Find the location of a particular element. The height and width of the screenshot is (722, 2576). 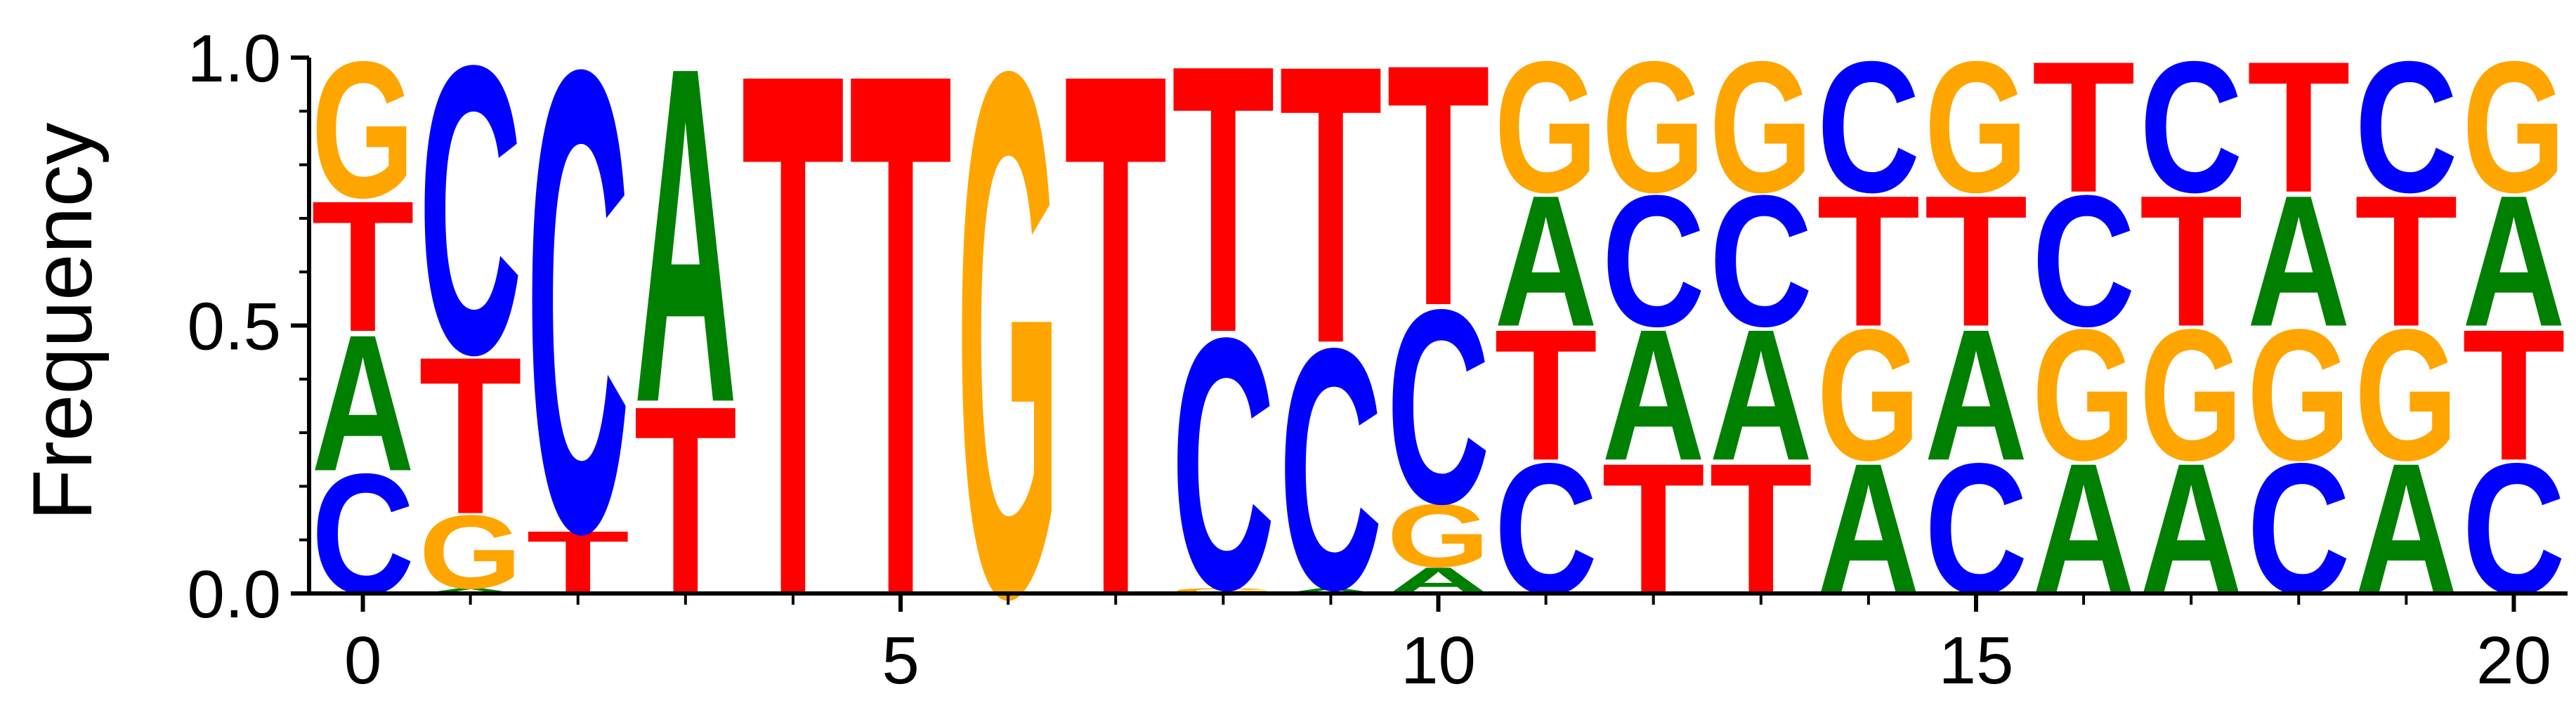

logo-letter-T-pos-7: T is located at coordinates (1116, 361).